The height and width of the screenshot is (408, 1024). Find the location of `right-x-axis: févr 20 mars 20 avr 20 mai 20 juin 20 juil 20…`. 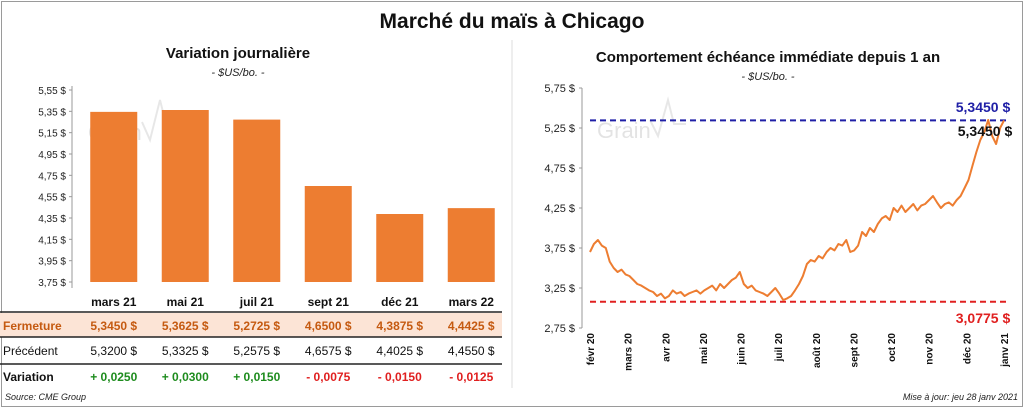

right-x-axis: févr 20 mars 20 avr 20 mai 20 juin 20 juil 20… is located at coordinates (798, 352).